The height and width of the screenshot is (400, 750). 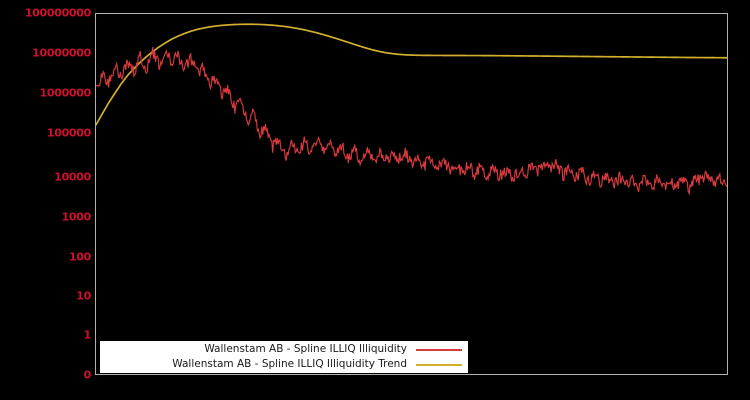 What do you see at coordinates (439, 349) in the screenshot?
I see `line-swatch-series-icon` at bounding box center [439, 349].